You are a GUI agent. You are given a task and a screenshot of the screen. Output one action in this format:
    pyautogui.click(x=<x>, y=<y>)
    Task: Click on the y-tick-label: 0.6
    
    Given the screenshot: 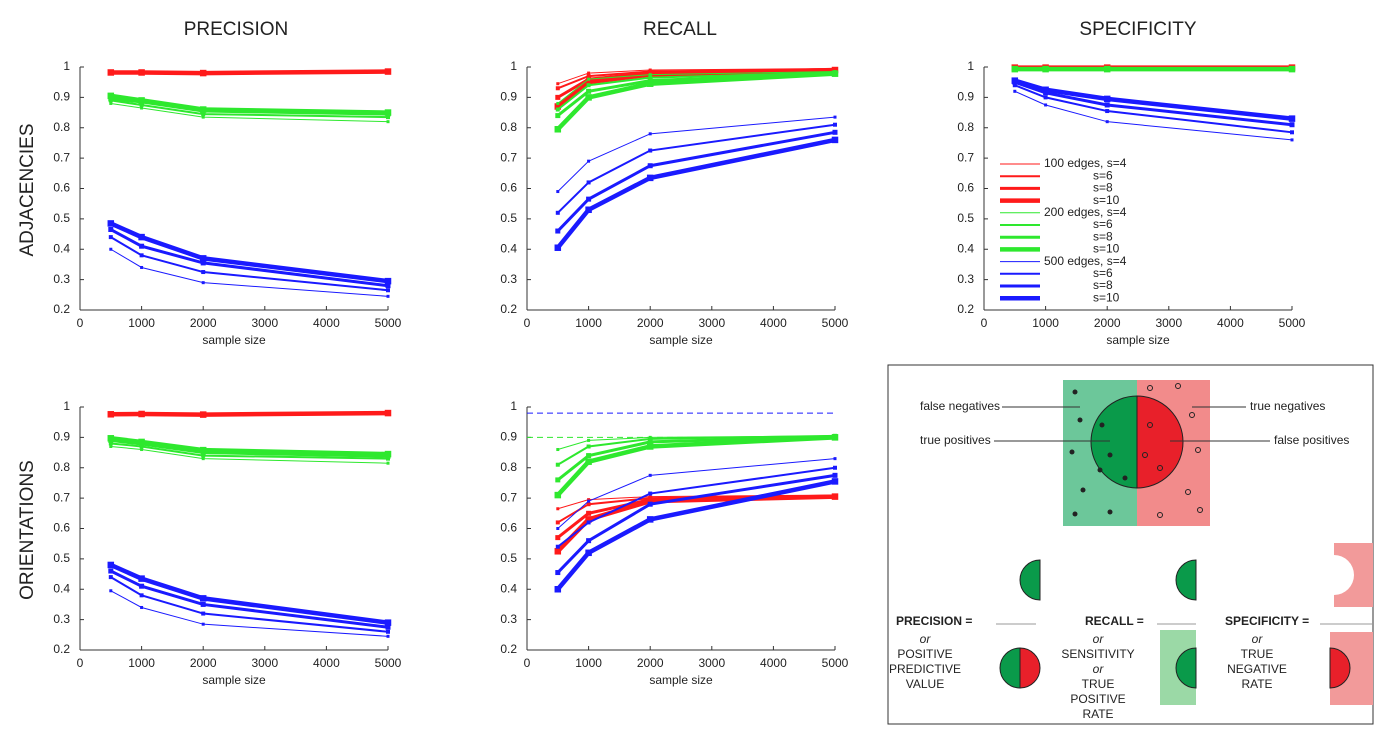 What is the action you would take?
    pyautogui.click(x=508, y=188)
    